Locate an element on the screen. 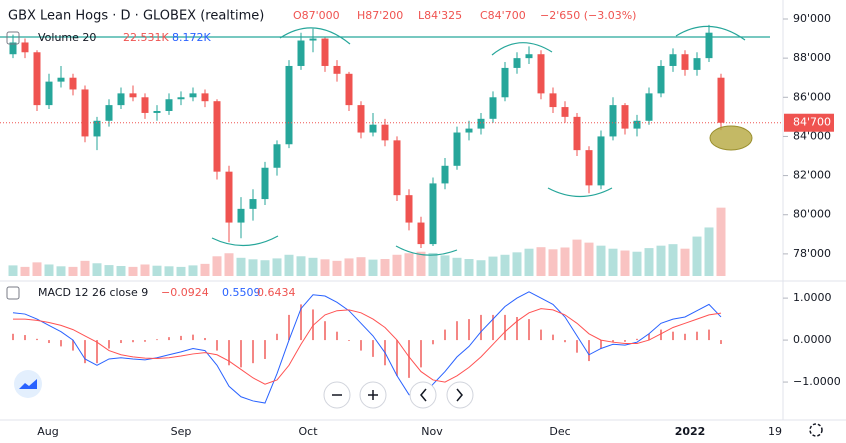 Image resolution: width=846 pixels, height=443 pixels. toolbar-icons is located at coordinates (397, 395).